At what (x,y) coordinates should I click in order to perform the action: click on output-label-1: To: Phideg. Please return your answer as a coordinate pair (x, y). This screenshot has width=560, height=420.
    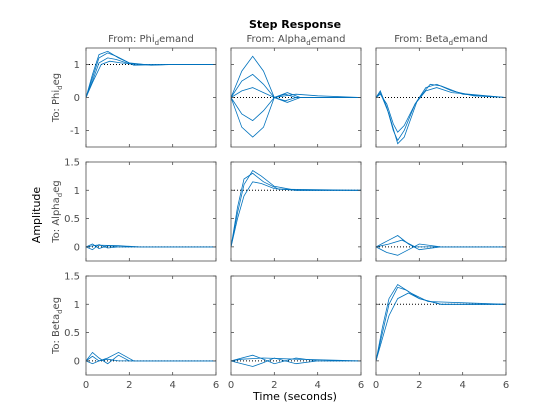
    Looking at the image, I should click on (57, 98).